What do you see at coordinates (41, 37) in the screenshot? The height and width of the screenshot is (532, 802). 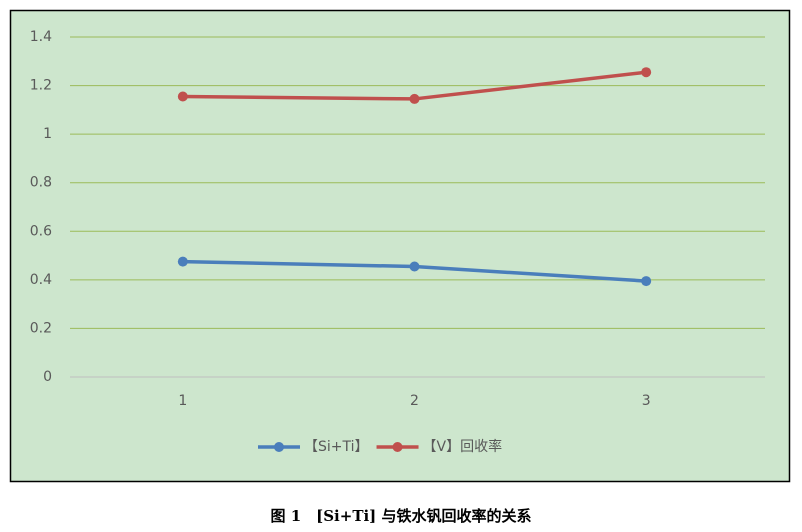 I see `y-tick-label: 1.4` at bounding box center [41, 37].